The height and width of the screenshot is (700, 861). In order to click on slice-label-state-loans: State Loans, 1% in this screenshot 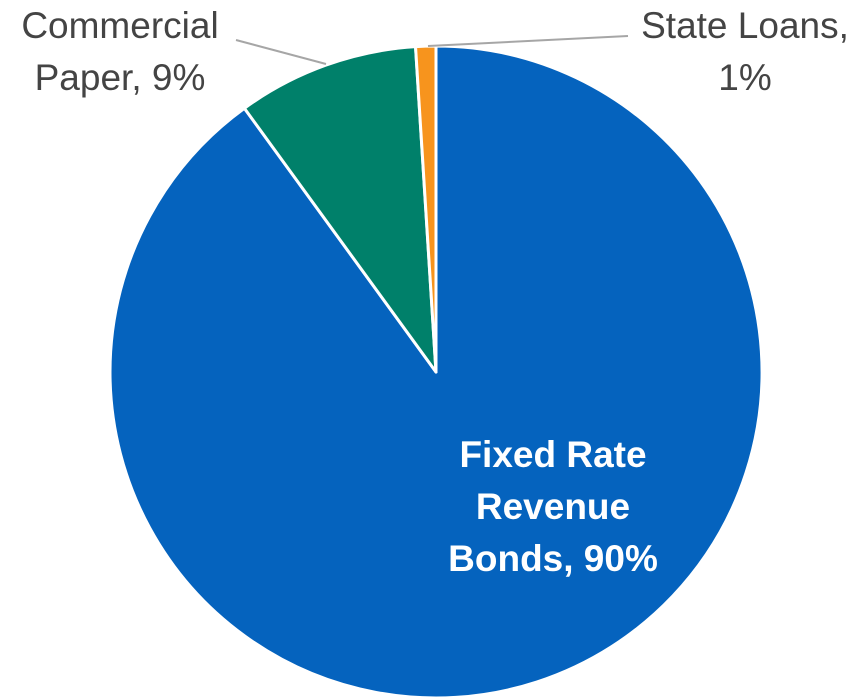, I will do `click(745, 51)`.